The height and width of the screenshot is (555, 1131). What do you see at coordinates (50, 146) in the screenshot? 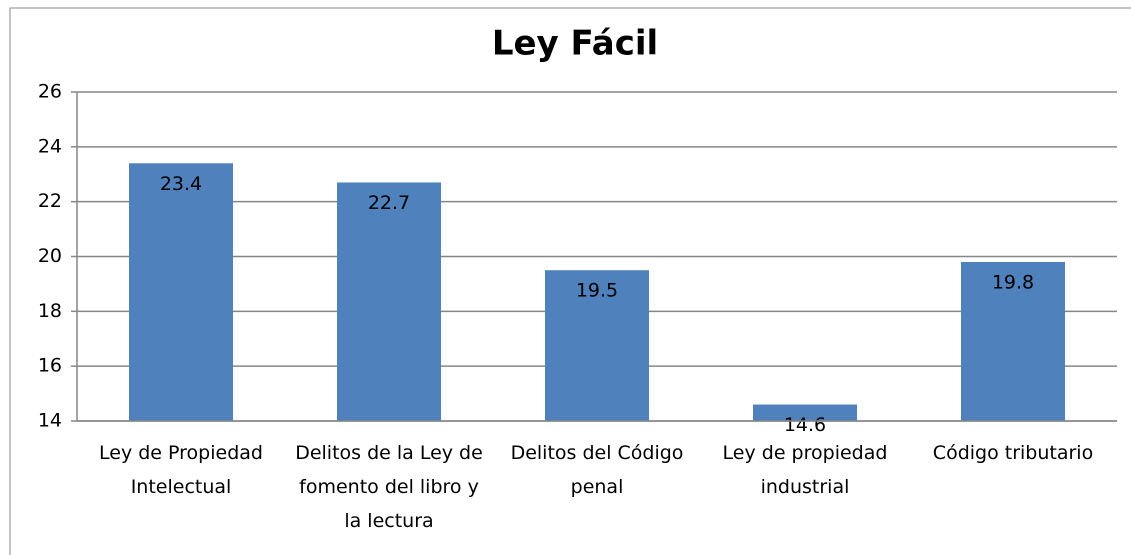
I see `y-tick-label: 24` at bounding box center [50, 146].